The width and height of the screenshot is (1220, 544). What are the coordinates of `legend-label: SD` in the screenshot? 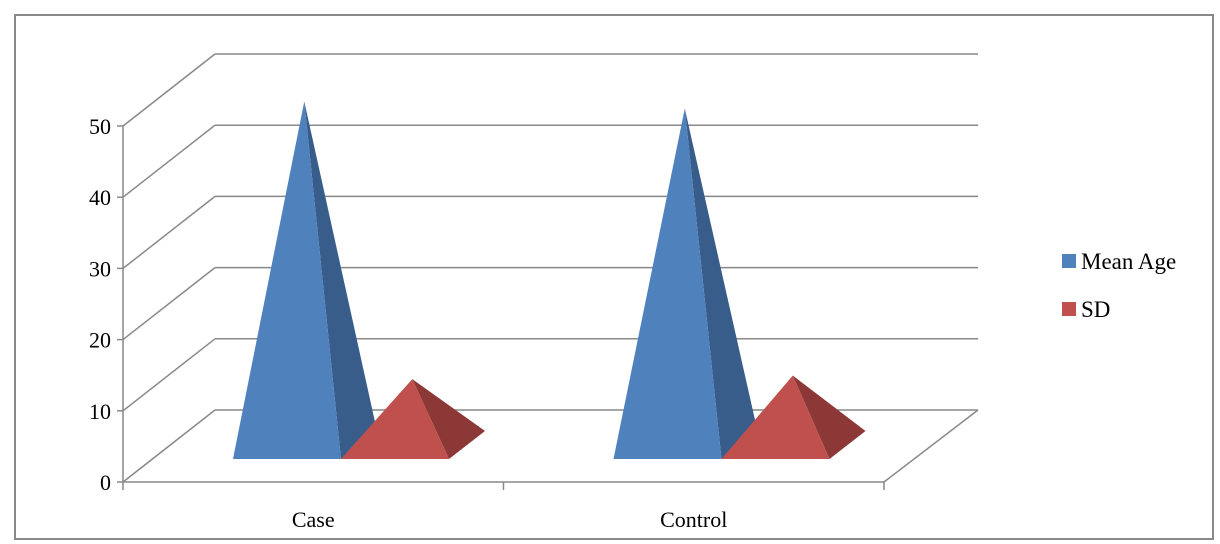 It's located at (1095, 309).